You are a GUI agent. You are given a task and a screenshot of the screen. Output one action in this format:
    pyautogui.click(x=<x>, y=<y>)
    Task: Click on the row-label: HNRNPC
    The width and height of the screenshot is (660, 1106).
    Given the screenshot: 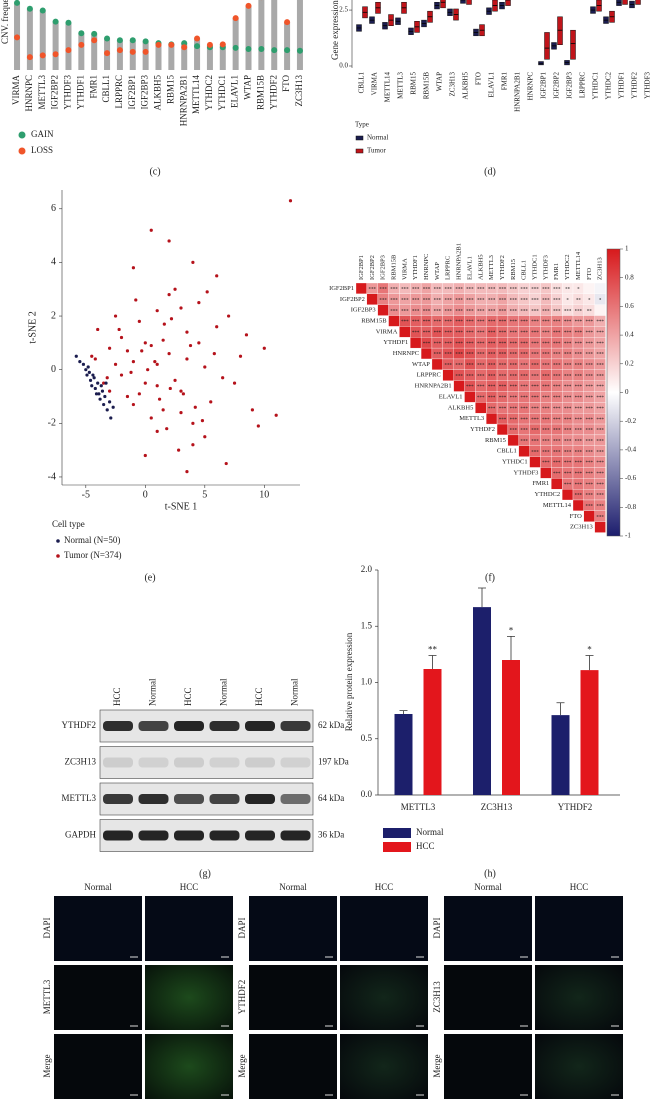 What is the action you would take?
    pyautogui.click(x=406, y=353)
    